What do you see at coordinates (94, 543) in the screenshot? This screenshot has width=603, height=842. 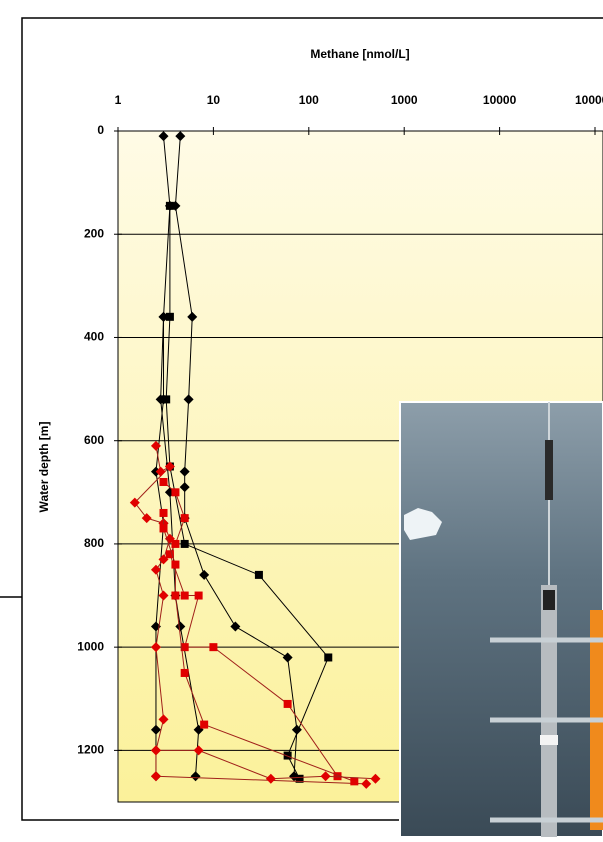 I see `y-tick-label: 800` at bounding box center [94, 543].